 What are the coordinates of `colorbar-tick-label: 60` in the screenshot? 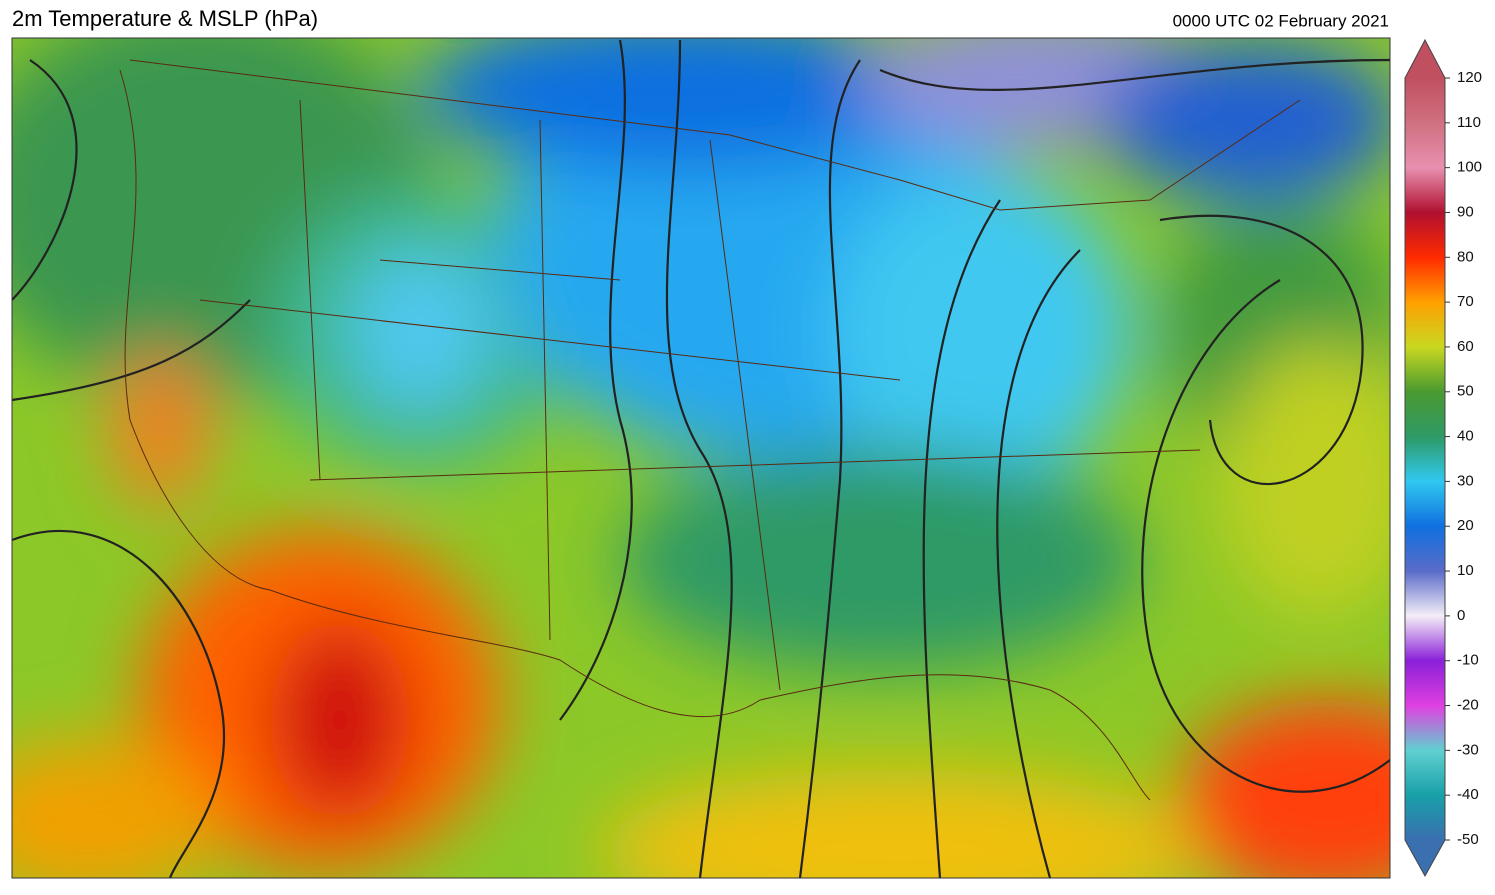 It's located at (1465, 346).